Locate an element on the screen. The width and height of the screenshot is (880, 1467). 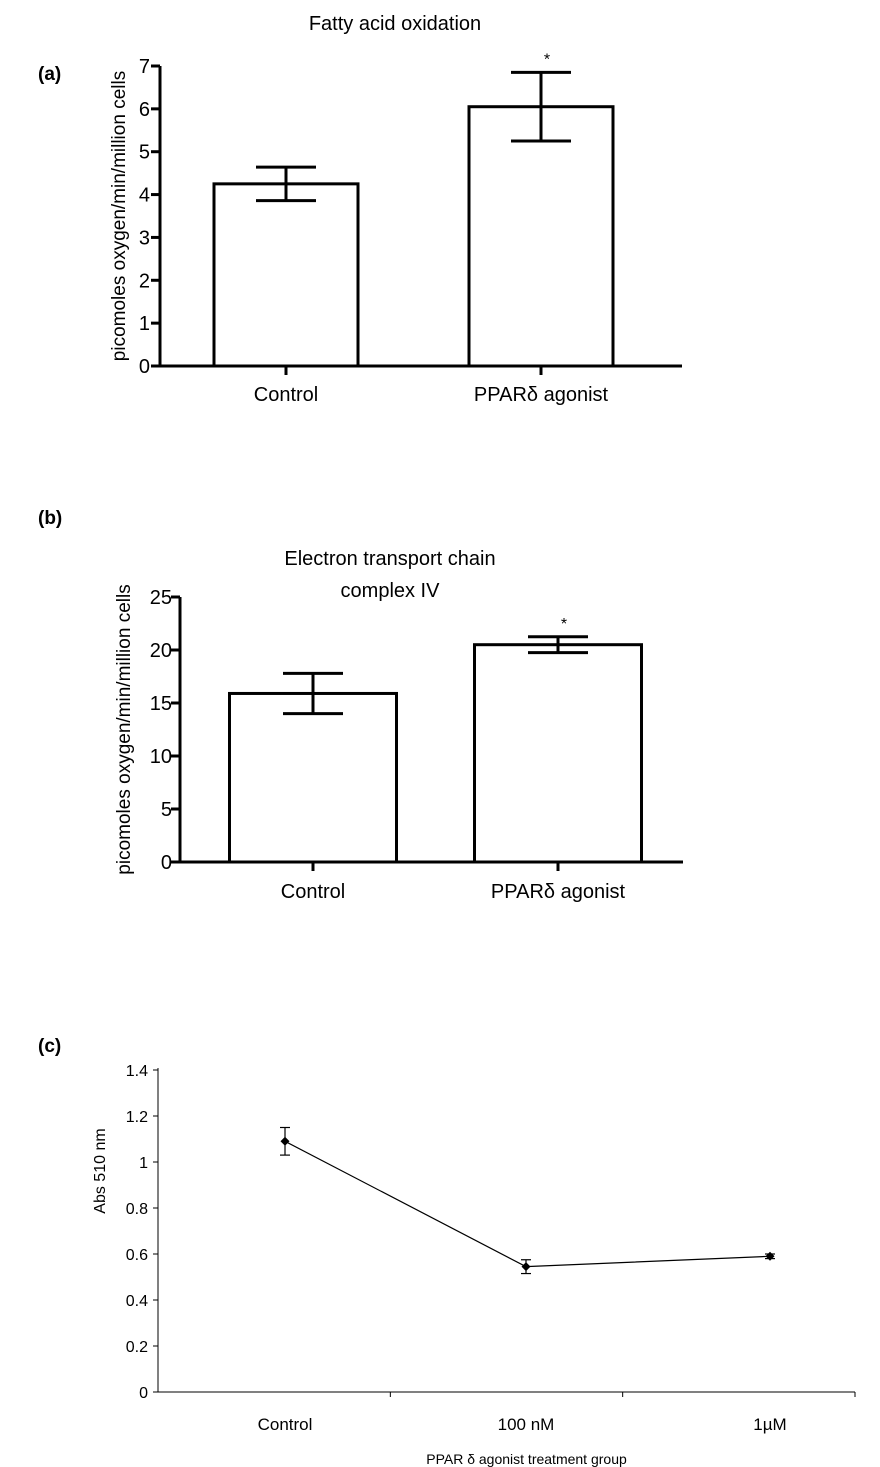
chart-c-y-tick-label: 1.4 is located at coordinates (137, 1071).